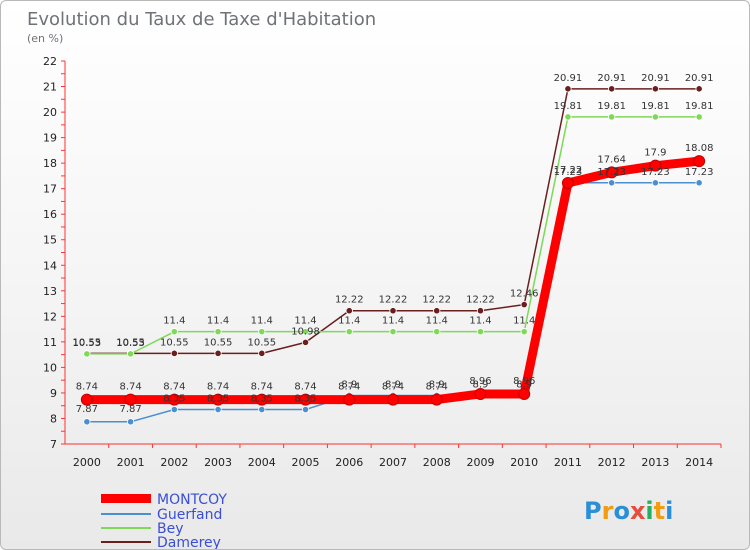 Image resolution: width=750 pixels, height=550 pixels. Describe the element at coordinates (131, 462) in the screenshot. I see `x-tick-label: 2001` at that location.